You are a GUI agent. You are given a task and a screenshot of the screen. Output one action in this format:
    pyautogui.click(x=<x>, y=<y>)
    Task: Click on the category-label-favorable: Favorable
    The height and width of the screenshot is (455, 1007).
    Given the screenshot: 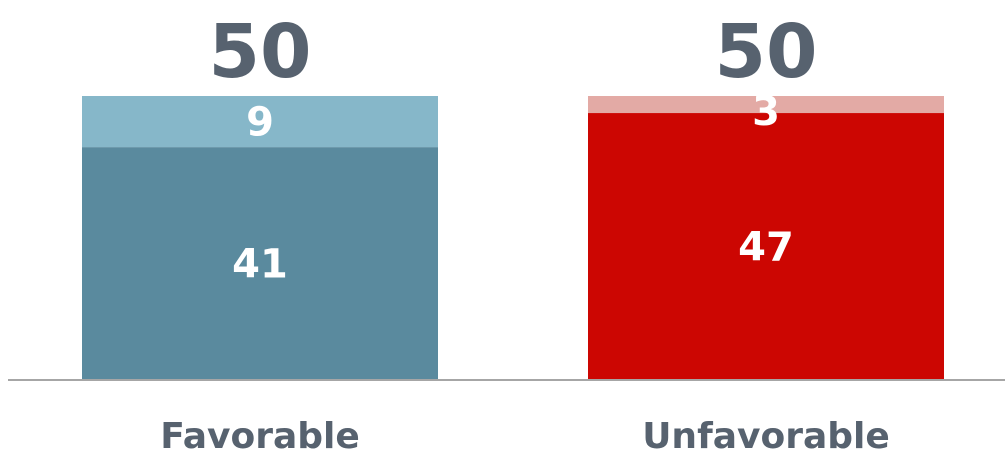 What is the action you would take?
    pyautogui.click(x=260, y=435)
    